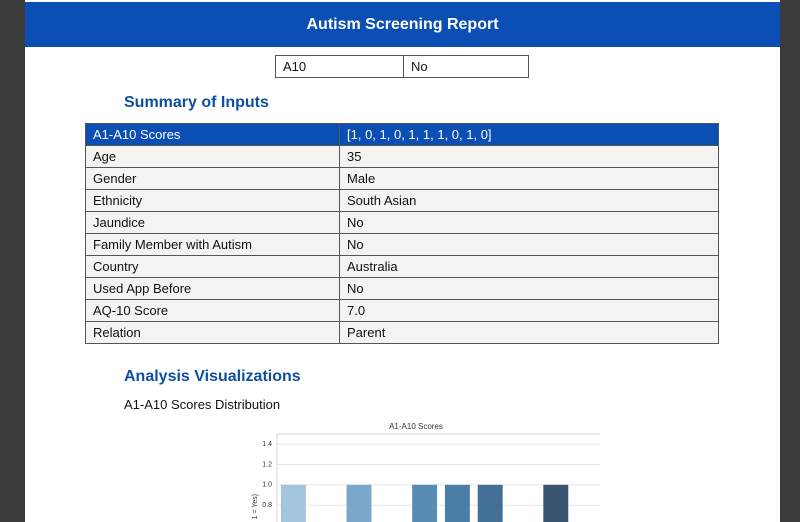 This screenshot has height=522, width=800. What do you see at coordinates (212, 332) in the screenshot?
I see `table-cell: Relation` at bounding box center [212, 332].